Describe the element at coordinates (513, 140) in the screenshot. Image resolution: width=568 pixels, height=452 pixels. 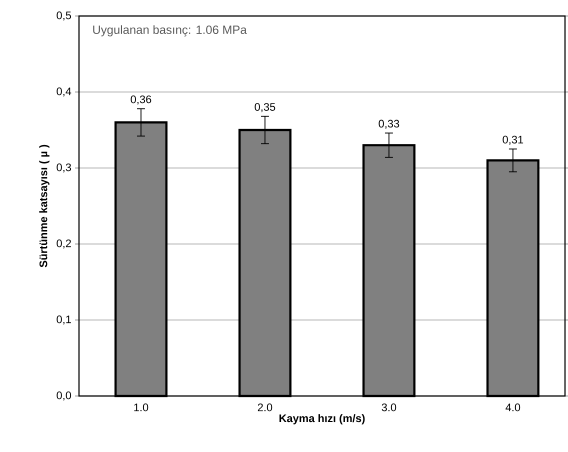
I see `data-label: 0,31` at that location.